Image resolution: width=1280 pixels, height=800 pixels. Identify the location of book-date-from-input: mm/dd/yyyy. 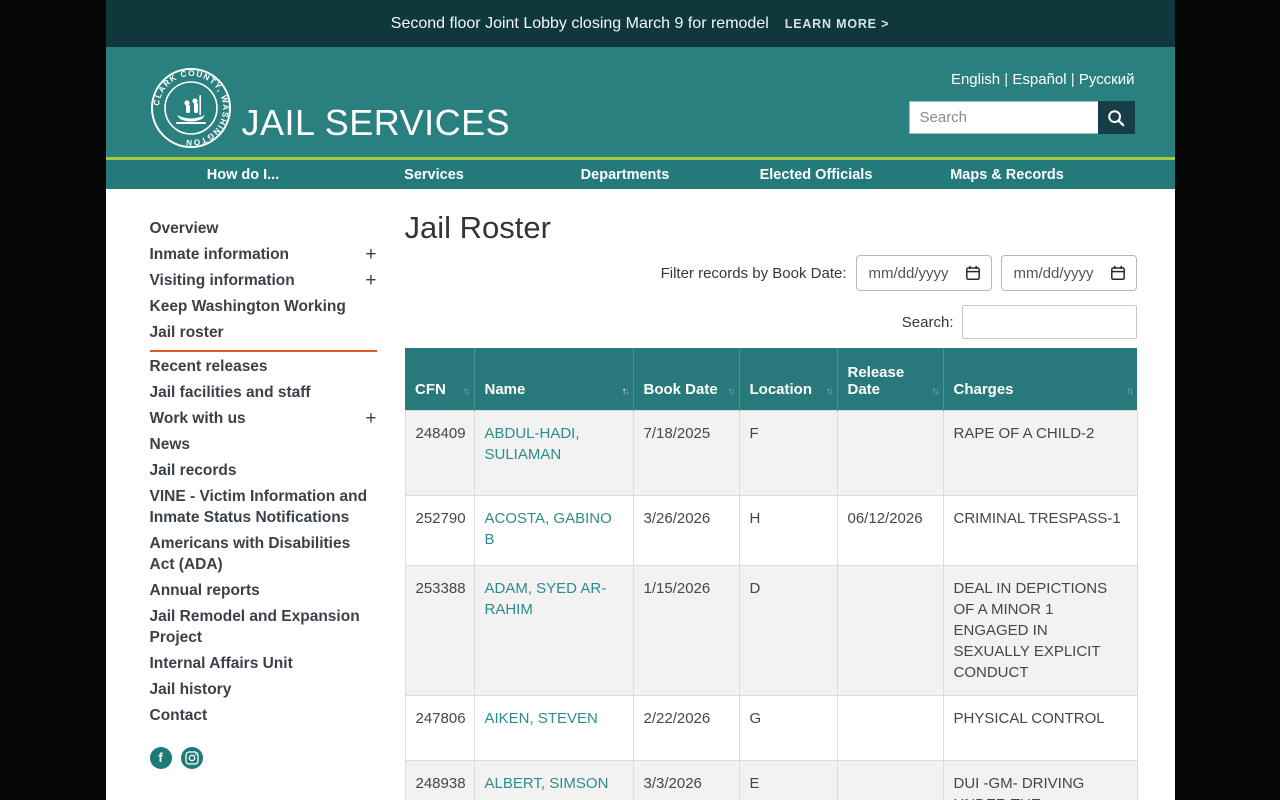
(923, 273).